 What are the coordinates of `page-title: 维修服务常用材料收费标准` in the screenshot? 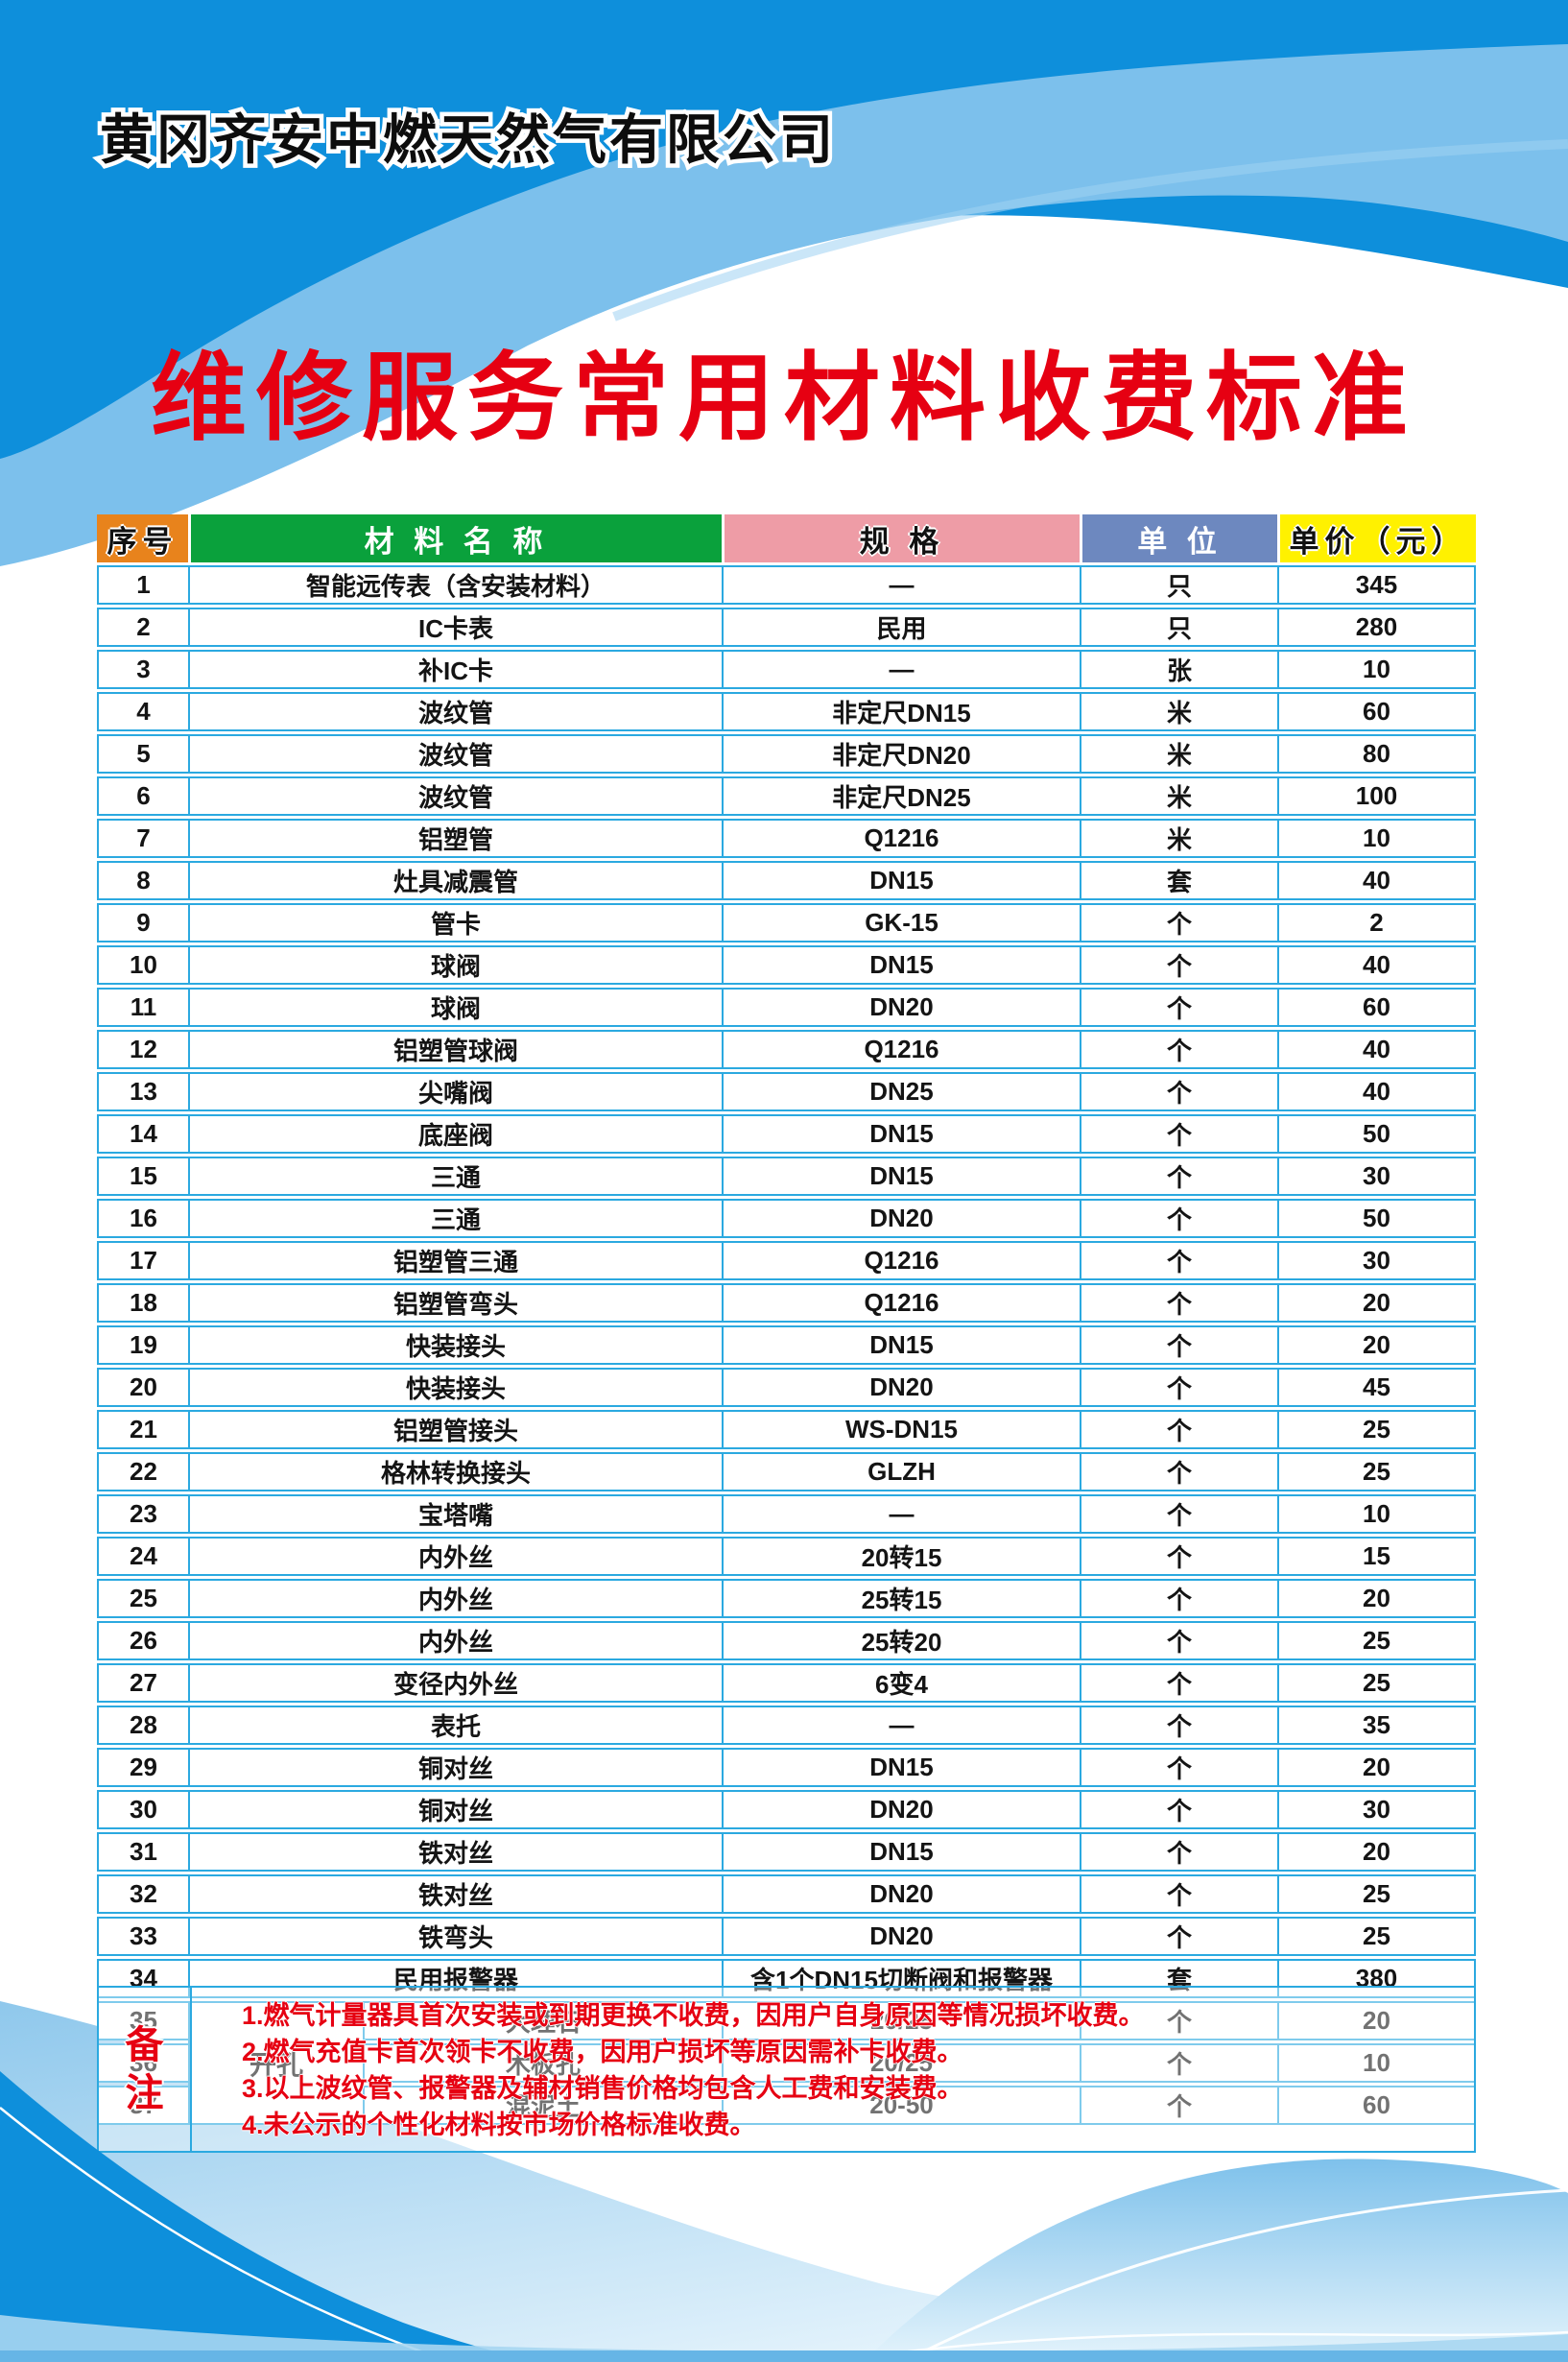 It's located at (784, 398).